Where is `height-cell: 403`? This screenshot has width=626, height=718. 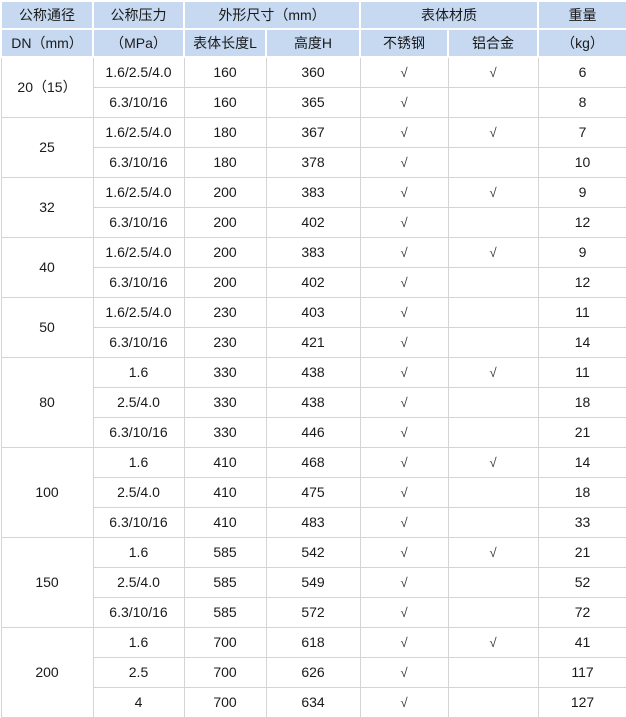
height-cell: 403 is located at coordinates (313, 312).